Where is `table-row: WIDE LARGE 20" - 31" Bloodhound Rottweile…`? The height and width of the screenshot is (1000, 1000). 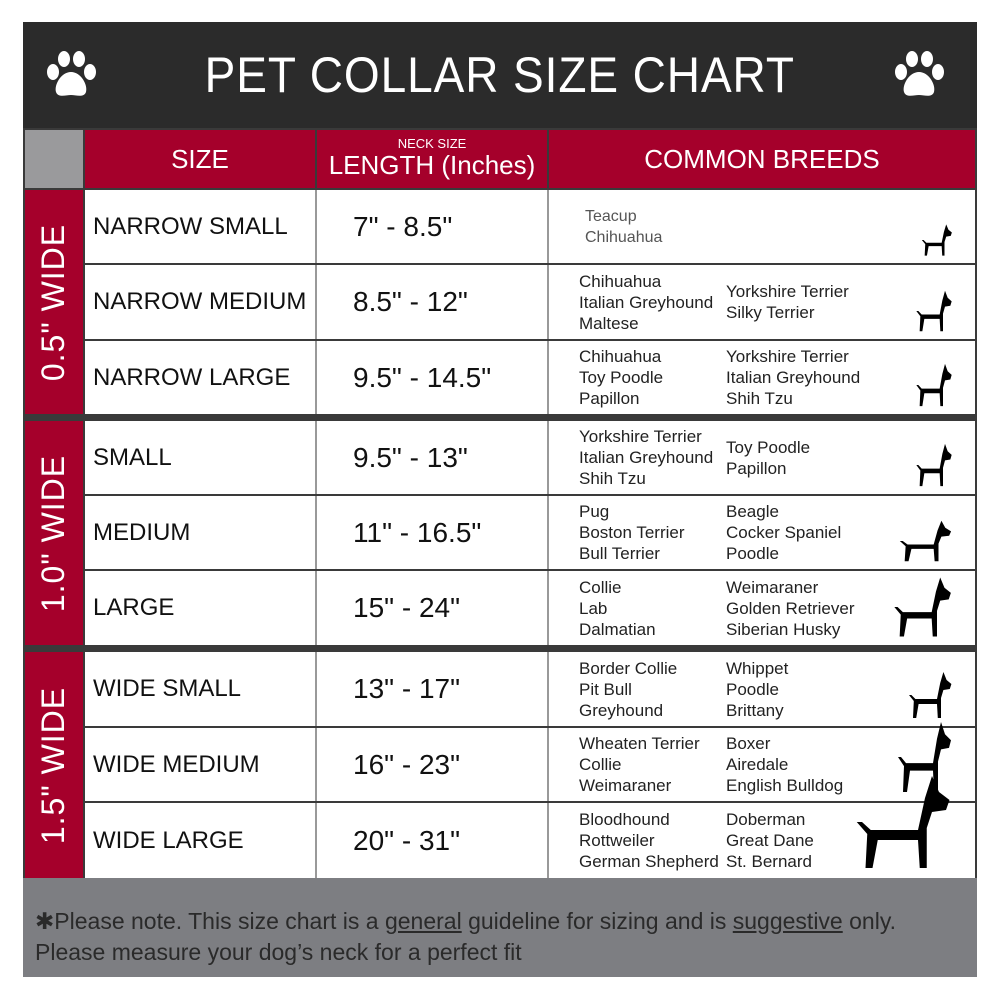
table-row: WIDE LARGE 20" - 31" Bloodhound Rottweile… is located at coordinates (530, 827).